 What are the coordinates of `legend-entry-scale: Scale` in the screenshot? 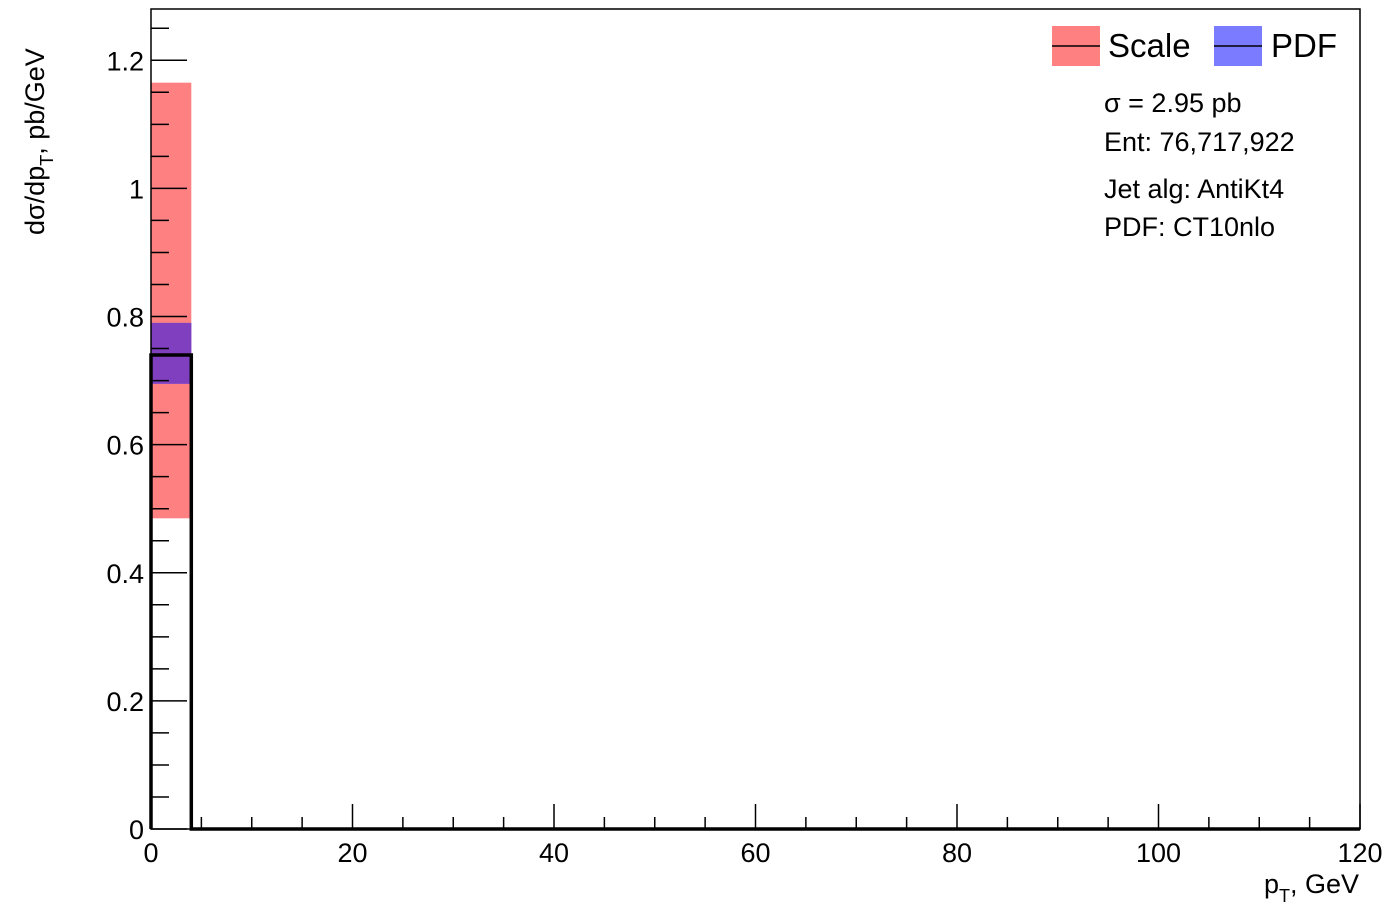 It's located at (1121, 46).